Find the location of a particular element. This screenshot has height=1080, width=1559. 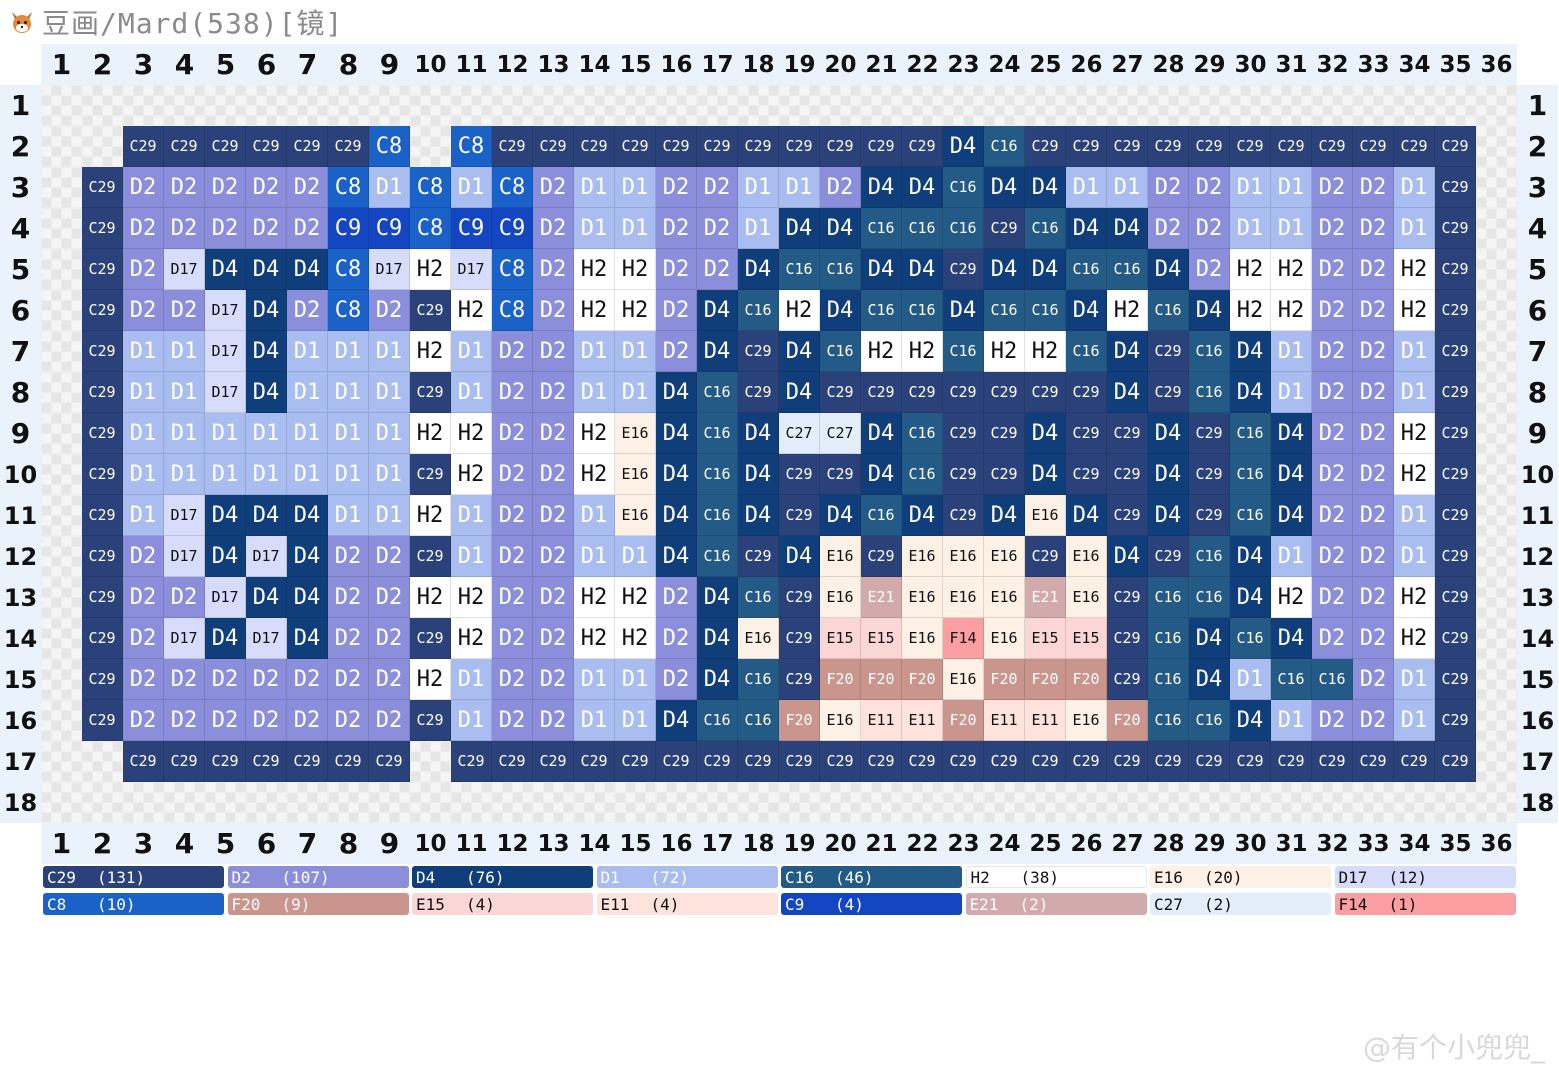

legend-code: D17 is located at coordinates (1353, 877).